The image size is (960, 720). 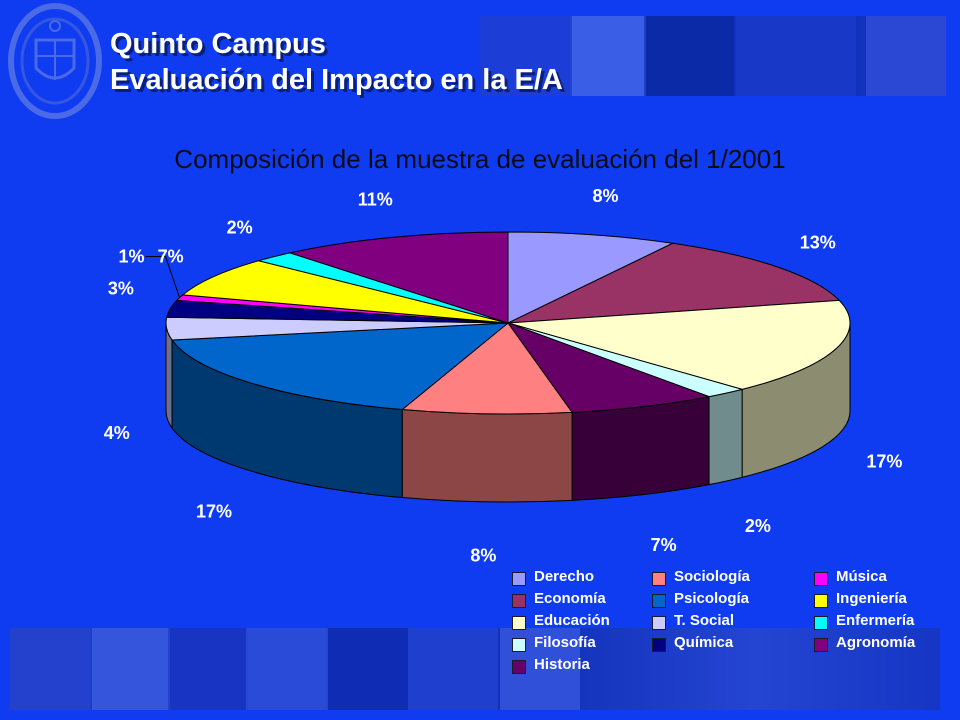 What do you see at coordinates (712, 576) in the screenshot?
I see `legend-label: Sociología` at bounding box center [712, 576].